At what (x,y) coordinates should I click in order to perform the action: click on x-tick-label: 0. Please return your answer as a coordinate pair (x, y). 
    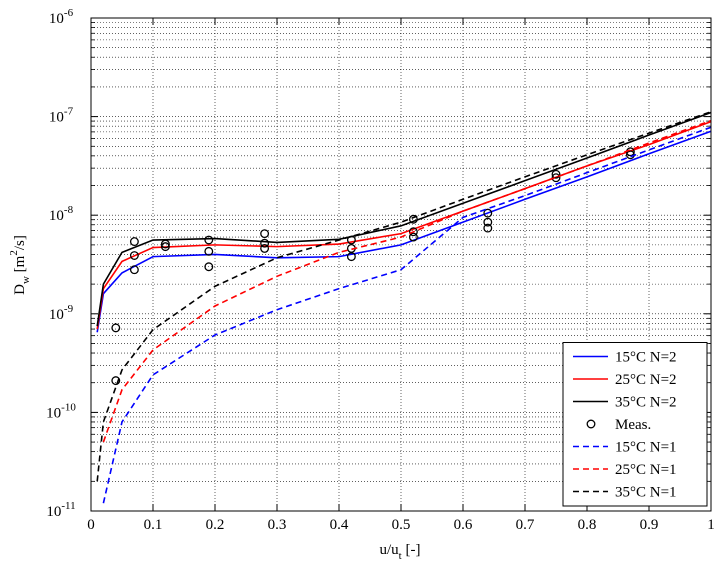
    Looking at the image, I should click on (91, 525).